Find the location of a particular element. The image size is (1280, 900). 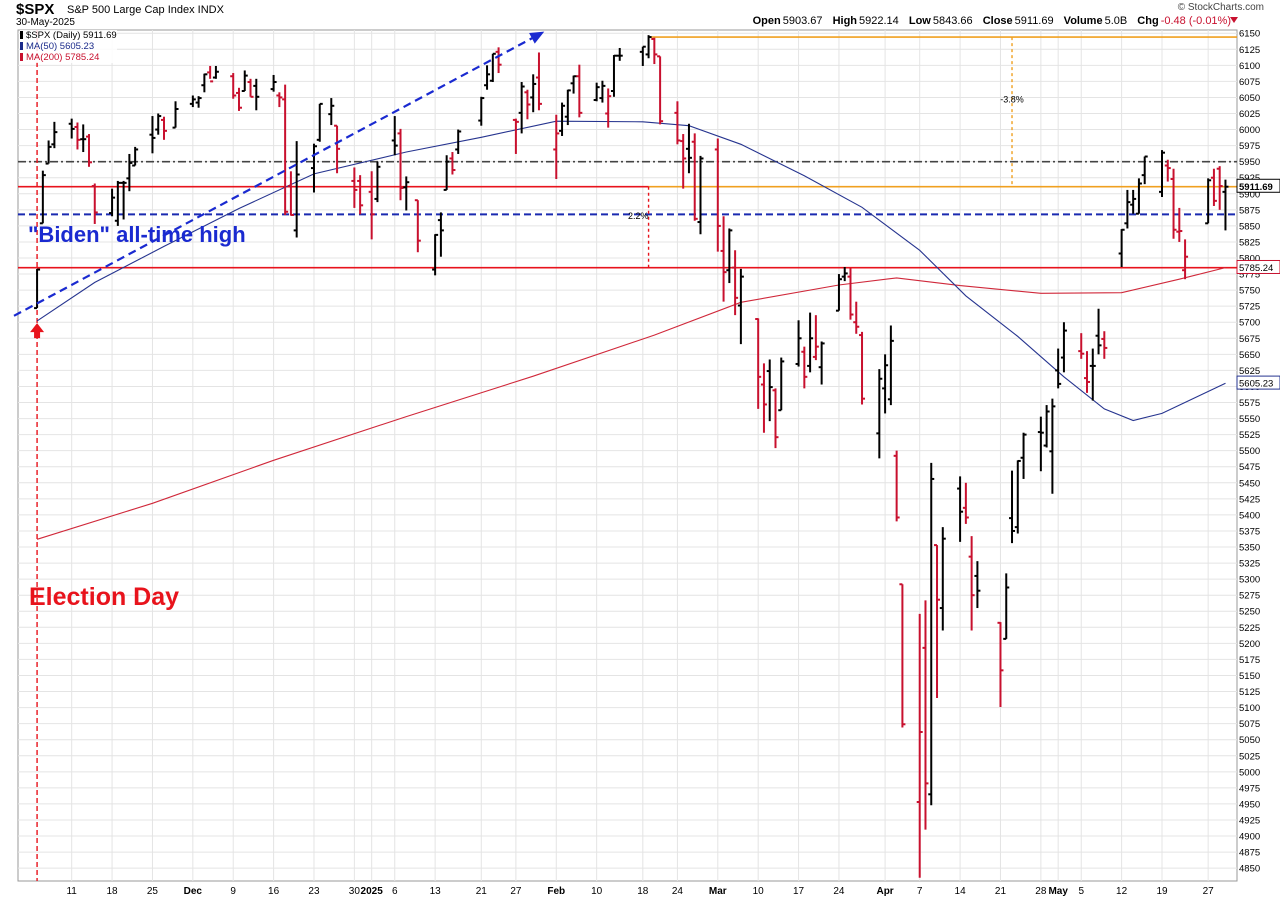

chart-date: 30-May-2025 is located at coordinates (45, 22).